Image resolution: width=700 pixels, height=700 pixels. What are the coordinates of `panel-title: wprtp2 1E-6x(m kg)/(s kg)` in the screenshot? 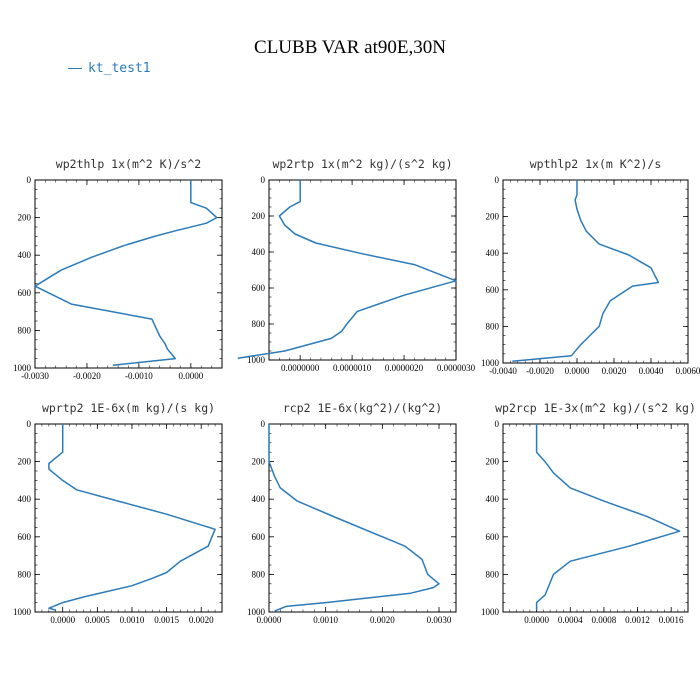 It's located at (128, 408).